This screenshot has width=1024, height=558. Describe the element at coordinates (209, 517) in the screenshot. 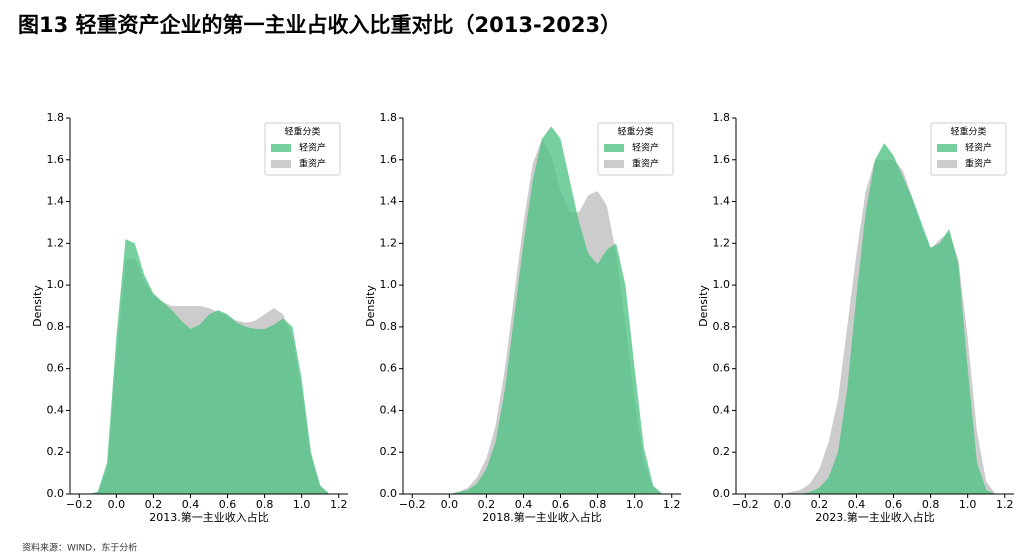

I see `x-axis-label: 2013.第一主业收入占比` at that location.